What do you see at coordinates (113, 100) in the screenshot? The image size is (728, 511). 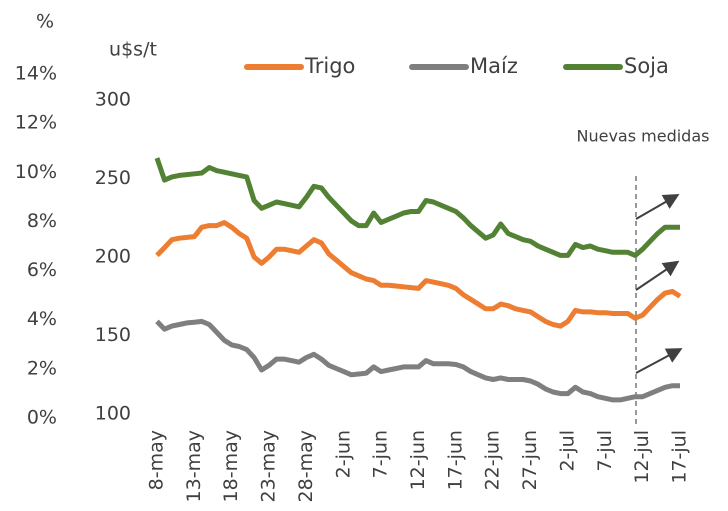 I see `y2-tick-label: 300` at bounding box center [113, 100].